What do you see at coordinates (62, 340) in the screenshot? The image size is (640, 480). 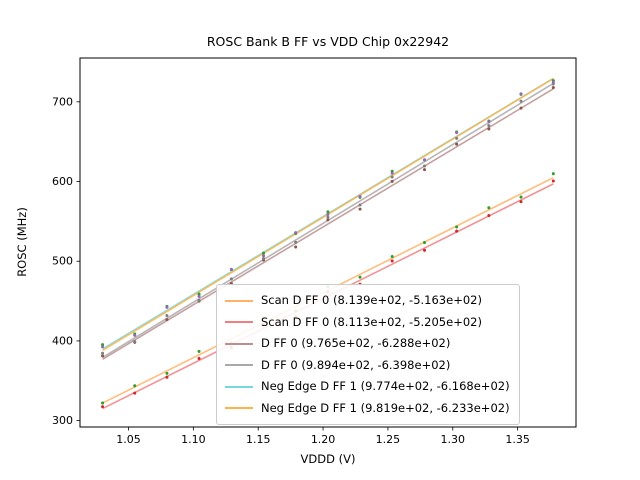 I see `y-tick-label: 400` at bounding box center [62, 340].